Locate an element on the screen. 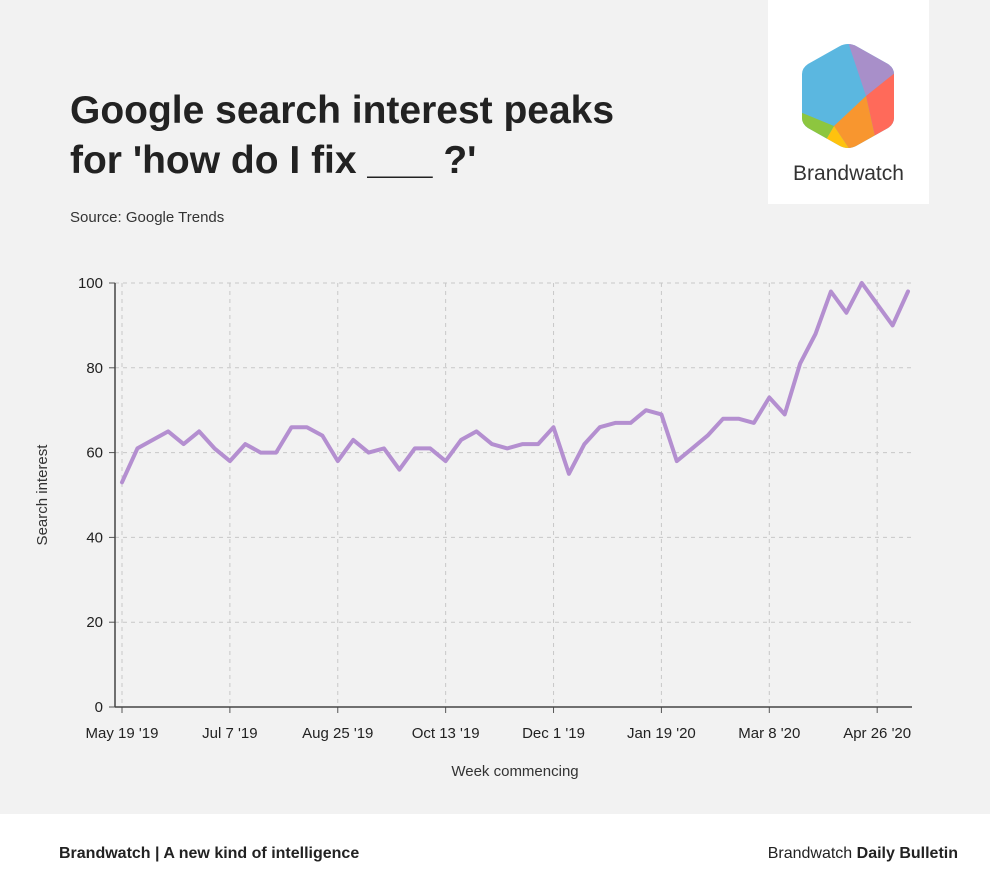  x-axis-label: Week commencing is located at coordinates (514, 771).